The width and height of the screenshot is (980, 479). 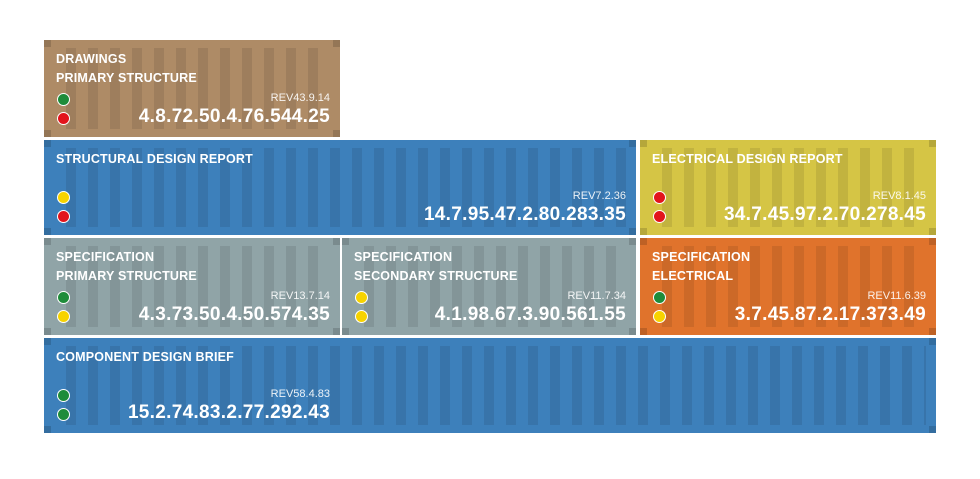 What do you see at coordinates (599, 196) in the screenshot?
I see `revision-label: REV7.2.36` at bounding box center [599, 196].